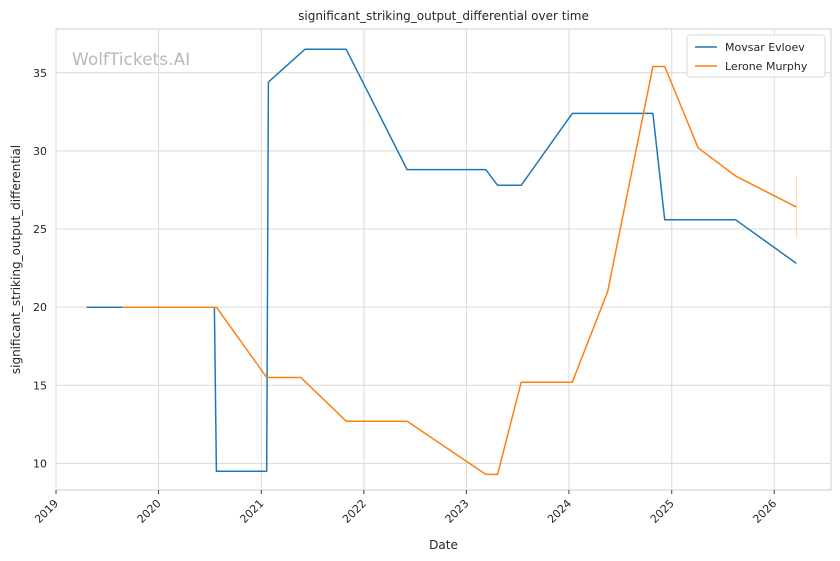  Describe the element at coordinates (40, 229) in the screenshot. I see `y-tick-label: 25` at that location.